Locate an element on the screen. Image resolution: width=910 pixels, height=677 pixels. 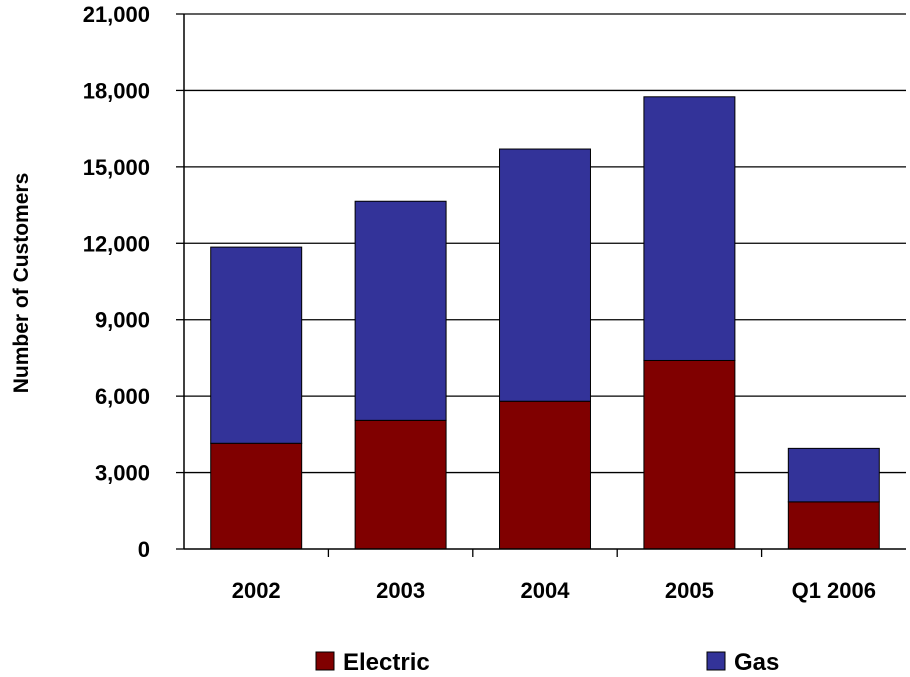
legend: Electric Gas is located at coordinates (547, 662).